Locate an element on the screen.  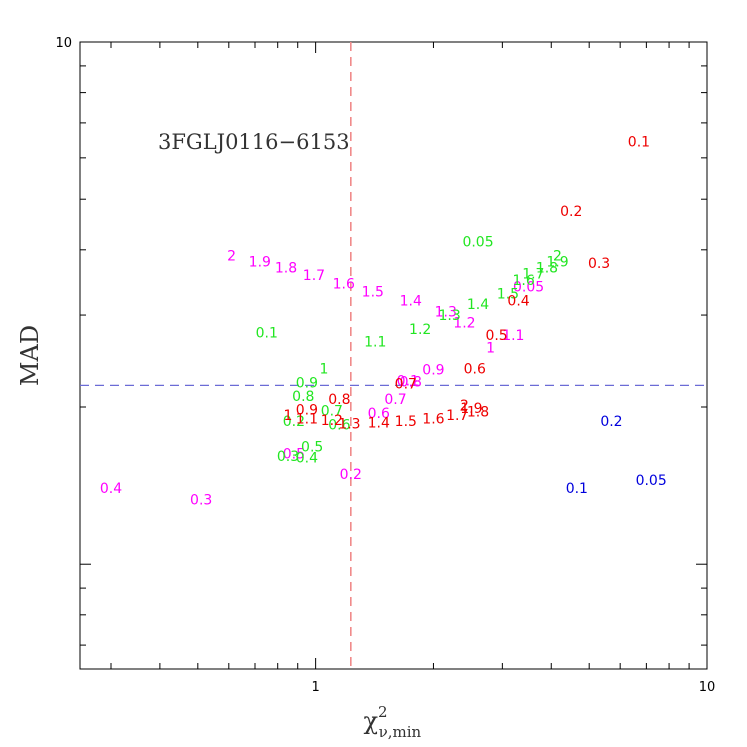
y-tick-label: 10 is located at coordinates (63, 43).